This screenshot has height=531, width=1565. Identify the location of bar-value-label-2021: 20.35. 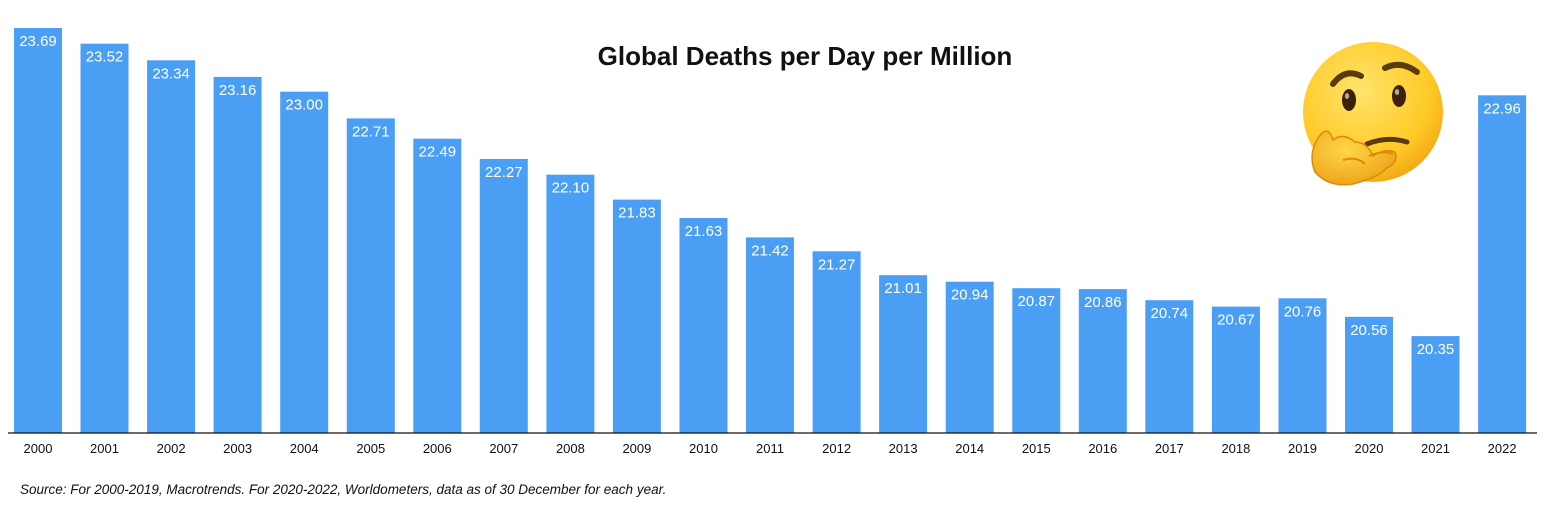
(1436, 349).